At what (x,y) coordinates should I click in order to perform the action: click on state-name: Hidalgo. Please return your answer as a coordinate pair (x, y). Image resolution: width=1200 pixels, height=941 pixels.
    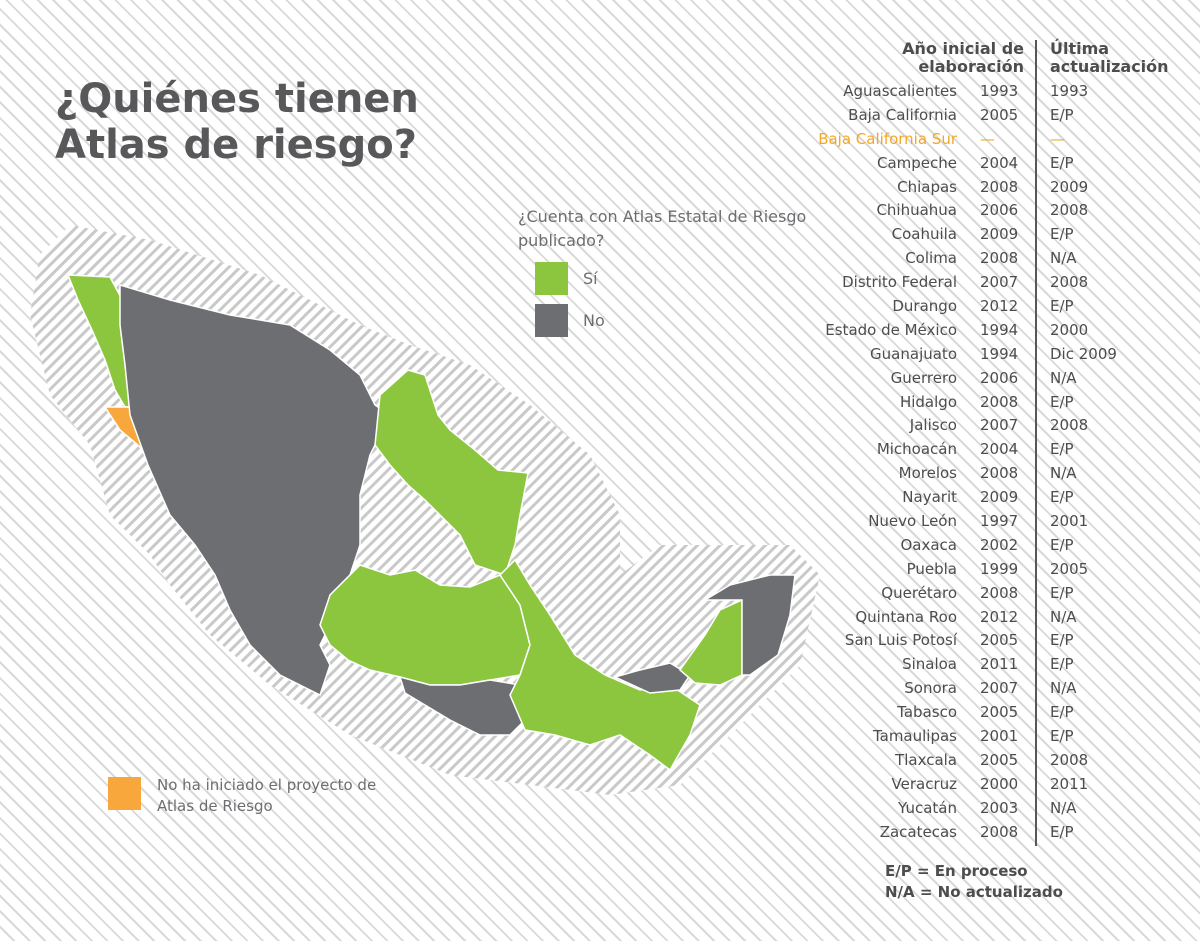
    Looking at the image, I should click on (928, 401).